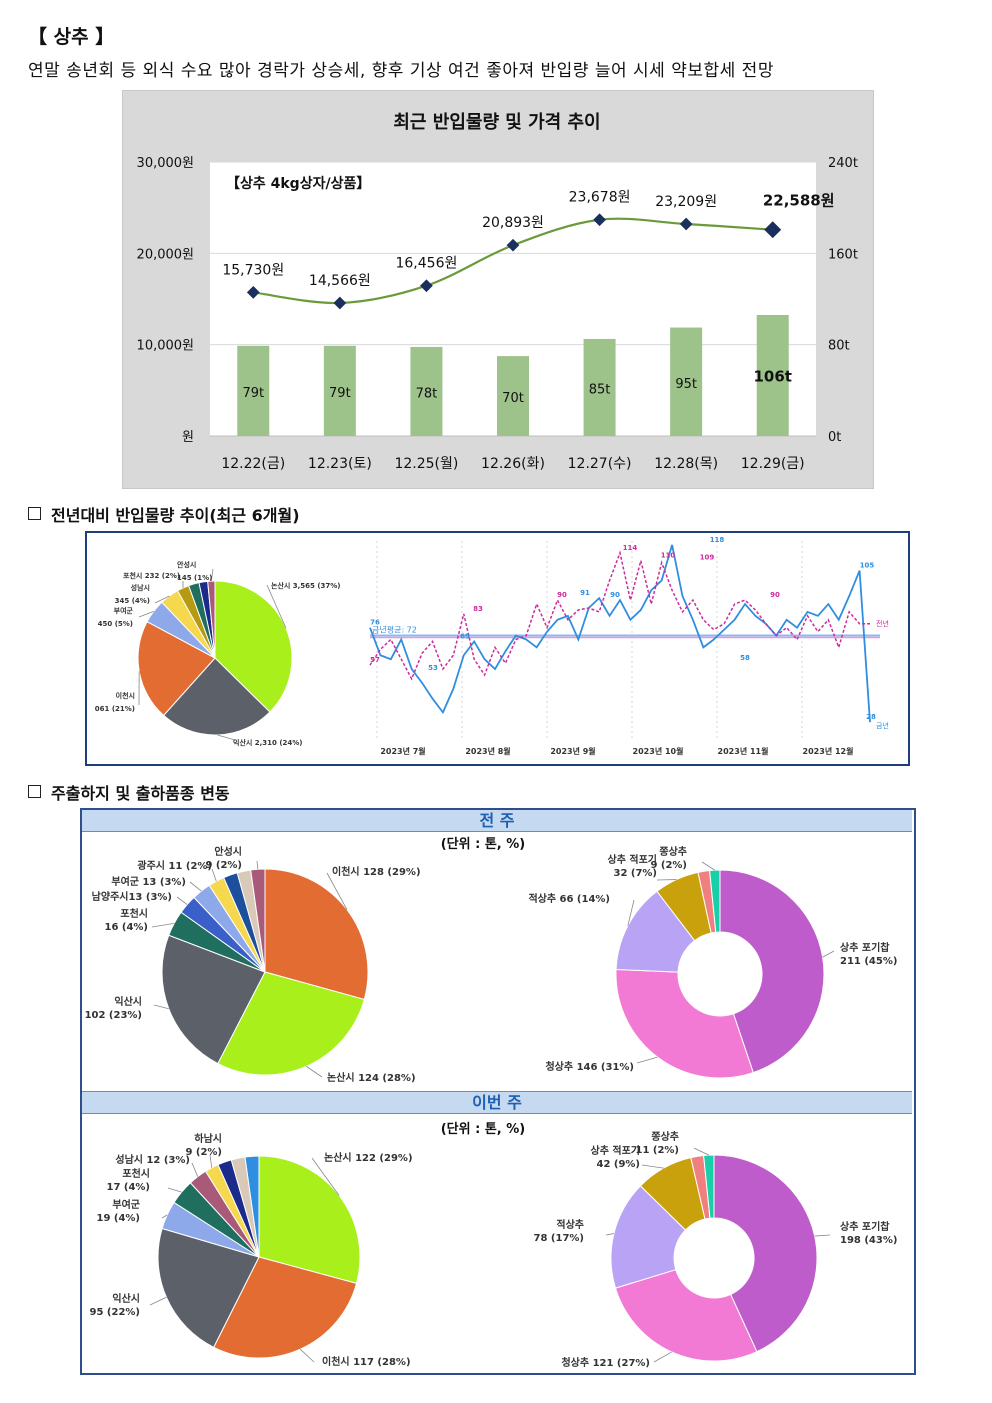 The width and height of the screenshot is (992, 1403). What do you see at coordinates (600, 389) in the screenshot?
I see `bar-data-label: 85t` at bounding box center [600, 389].